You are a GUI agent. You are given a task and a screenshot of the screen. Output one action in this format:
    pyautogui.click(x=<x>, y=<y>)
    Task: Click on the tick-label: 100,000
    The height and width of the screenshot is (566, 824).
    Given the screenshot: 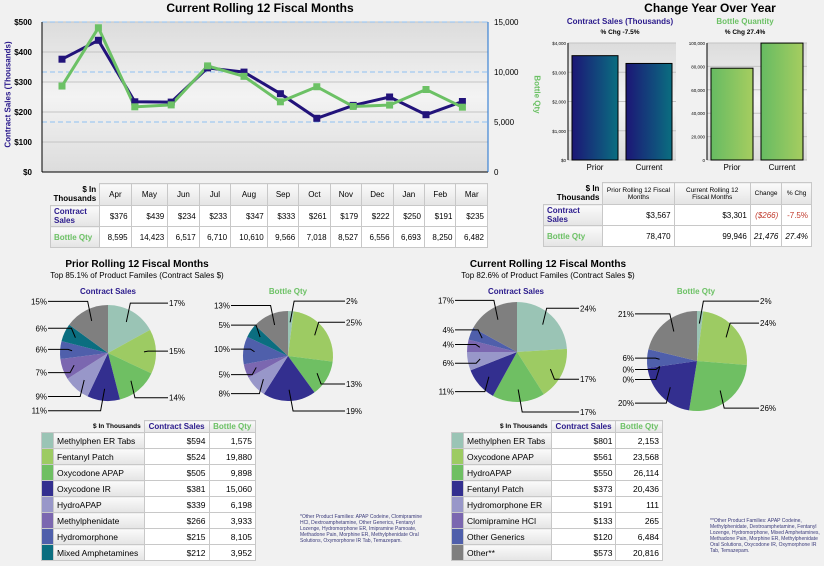 What is the action you would take?
    pyautogui.click(x=697, y=43)
    